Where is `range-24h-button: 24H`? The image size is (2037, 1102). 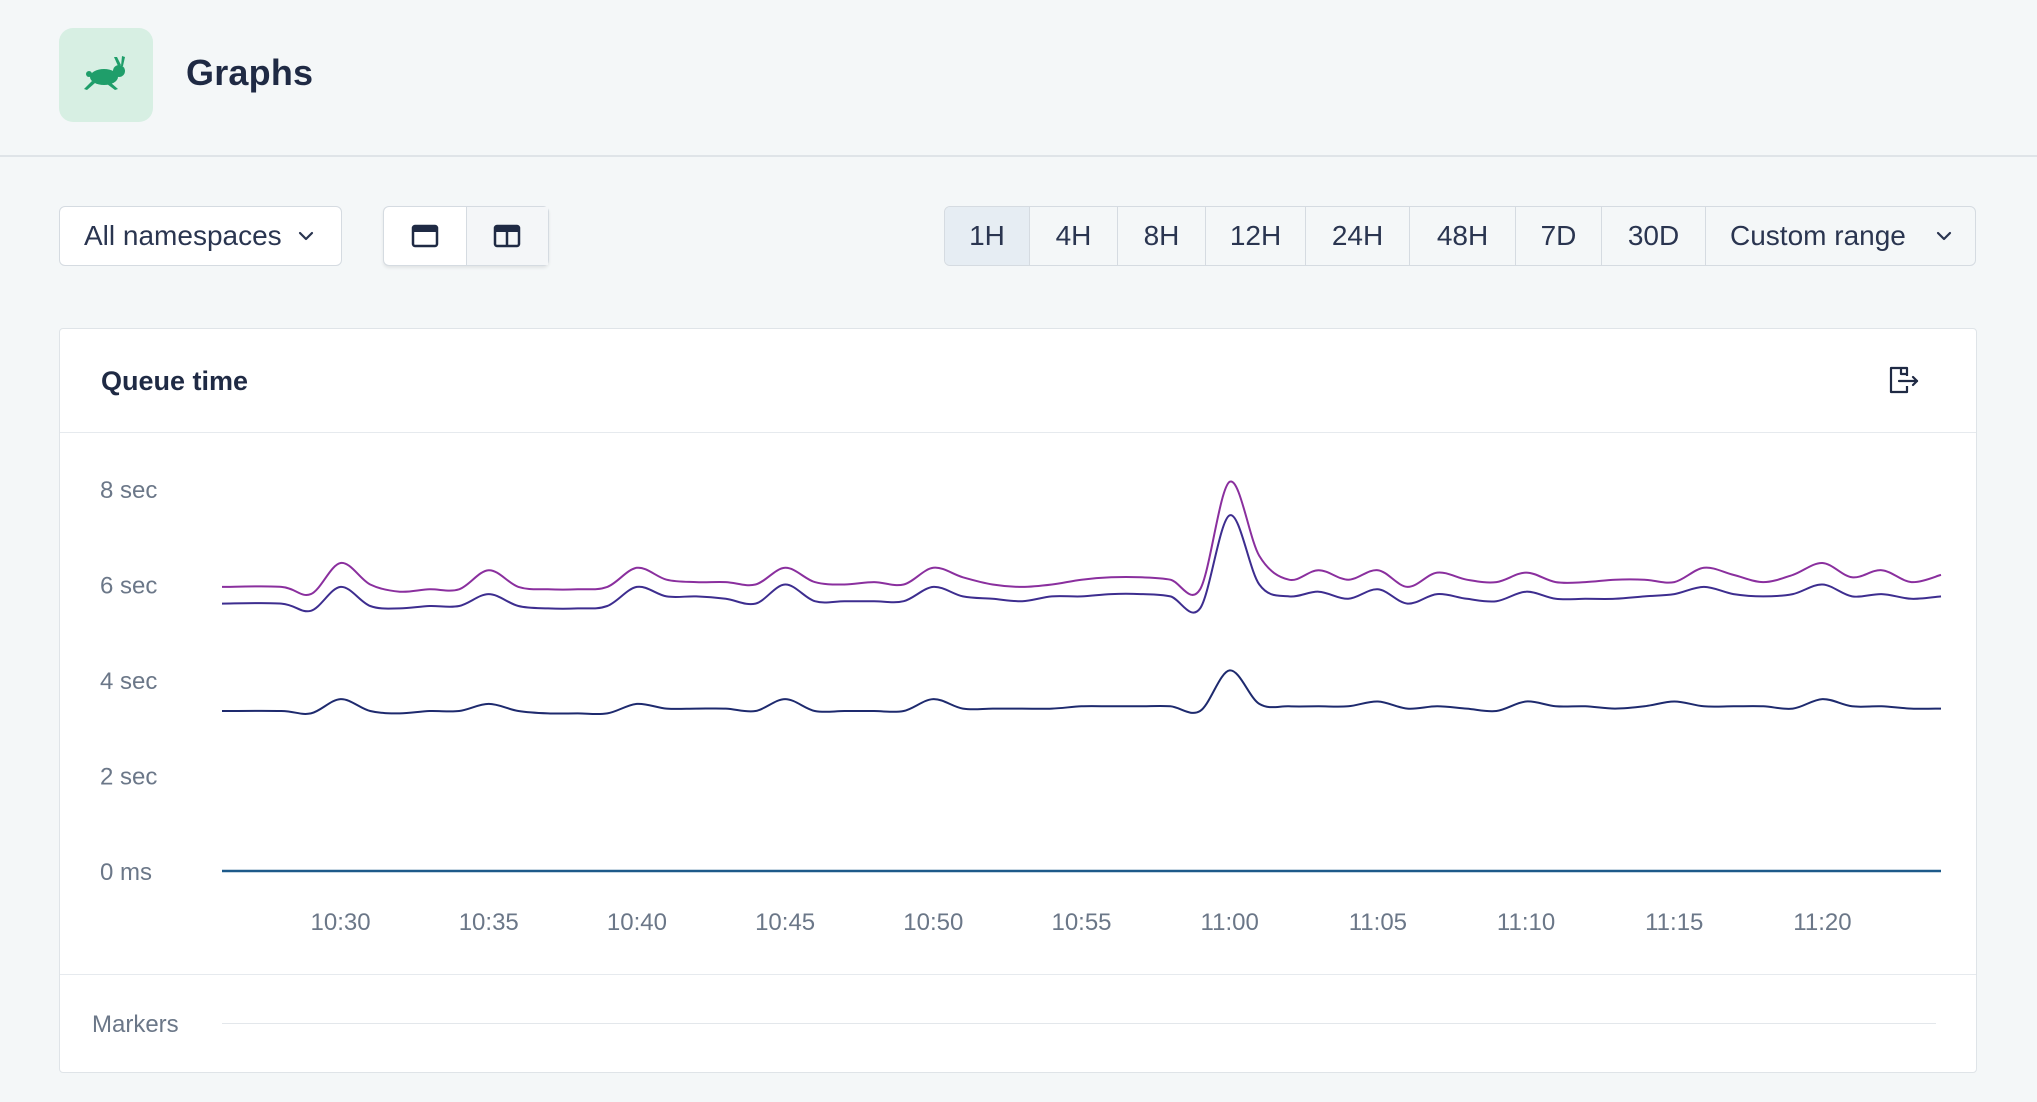 range-24h-button: 24H is located at coordinates (1357, 236).